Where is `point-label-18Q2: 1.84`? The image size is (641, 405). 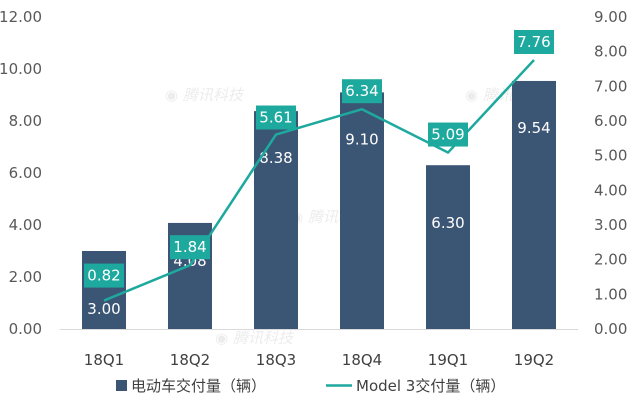 point-label-18Q2: 1.84 is located at coordinates (189, 247).